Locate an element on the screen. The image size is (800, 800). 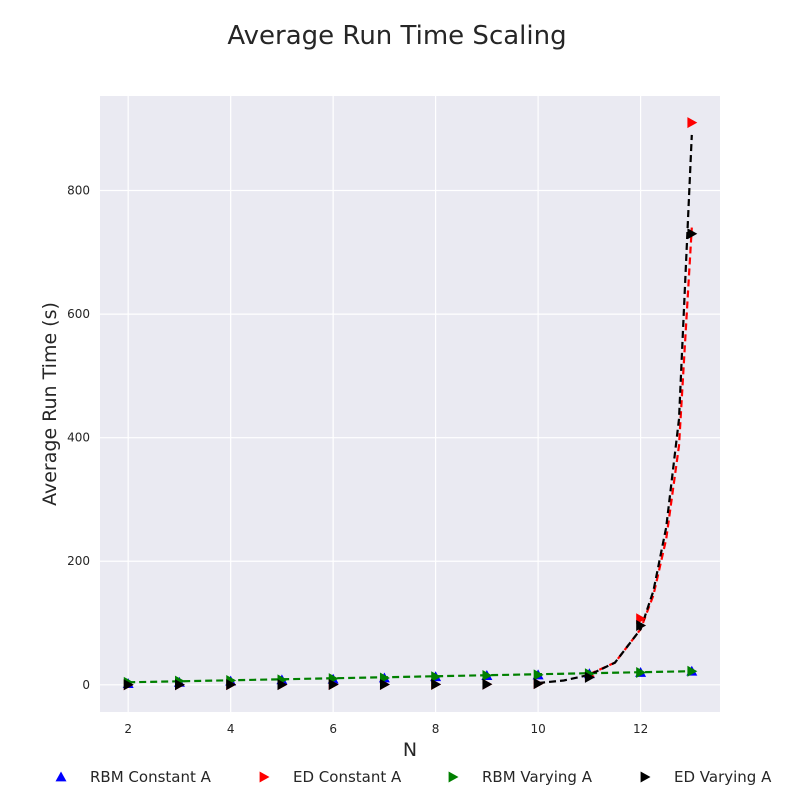
legend-label: RBM Constant A is located at coordinates (151, 777).